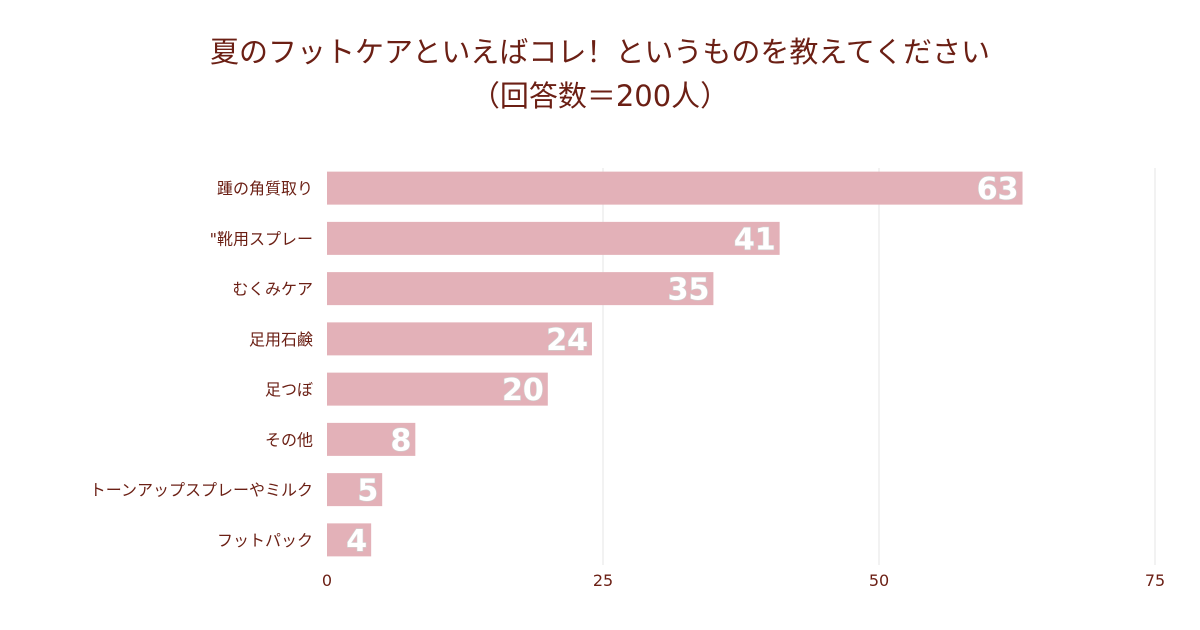 Image resolution: width=1200 pixels, height=630 pixels. I want to click on chart-title: 夏のフットケアといえばコレ！というものを教えてください, so click(600, 52).